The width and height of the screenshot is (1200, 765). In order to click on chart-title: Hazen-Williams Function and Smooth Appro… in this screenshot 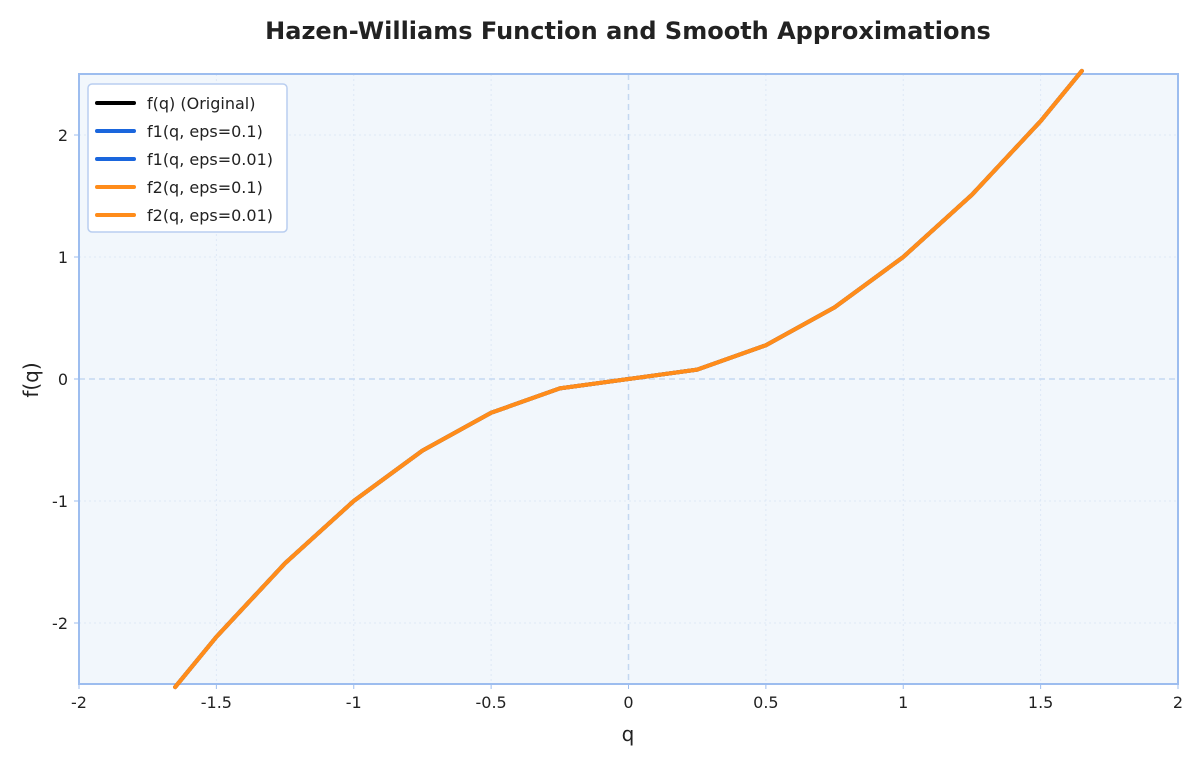, I will do `click(628, 31)`.